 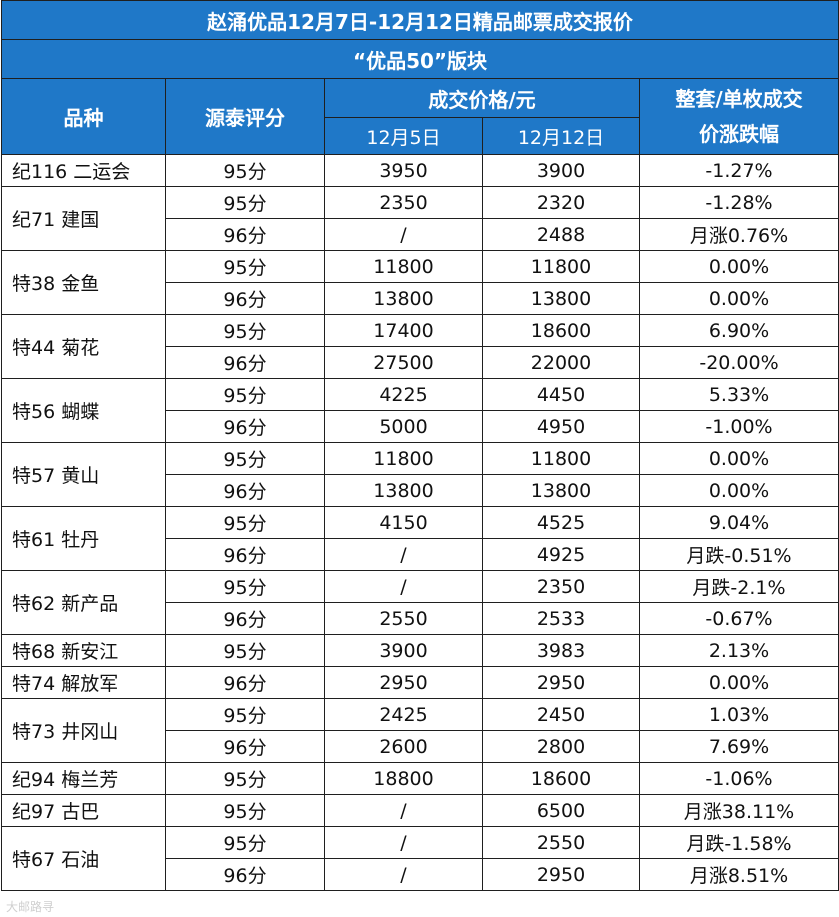 I want to click on header-variety: 品种, so click(x=83, y=116).